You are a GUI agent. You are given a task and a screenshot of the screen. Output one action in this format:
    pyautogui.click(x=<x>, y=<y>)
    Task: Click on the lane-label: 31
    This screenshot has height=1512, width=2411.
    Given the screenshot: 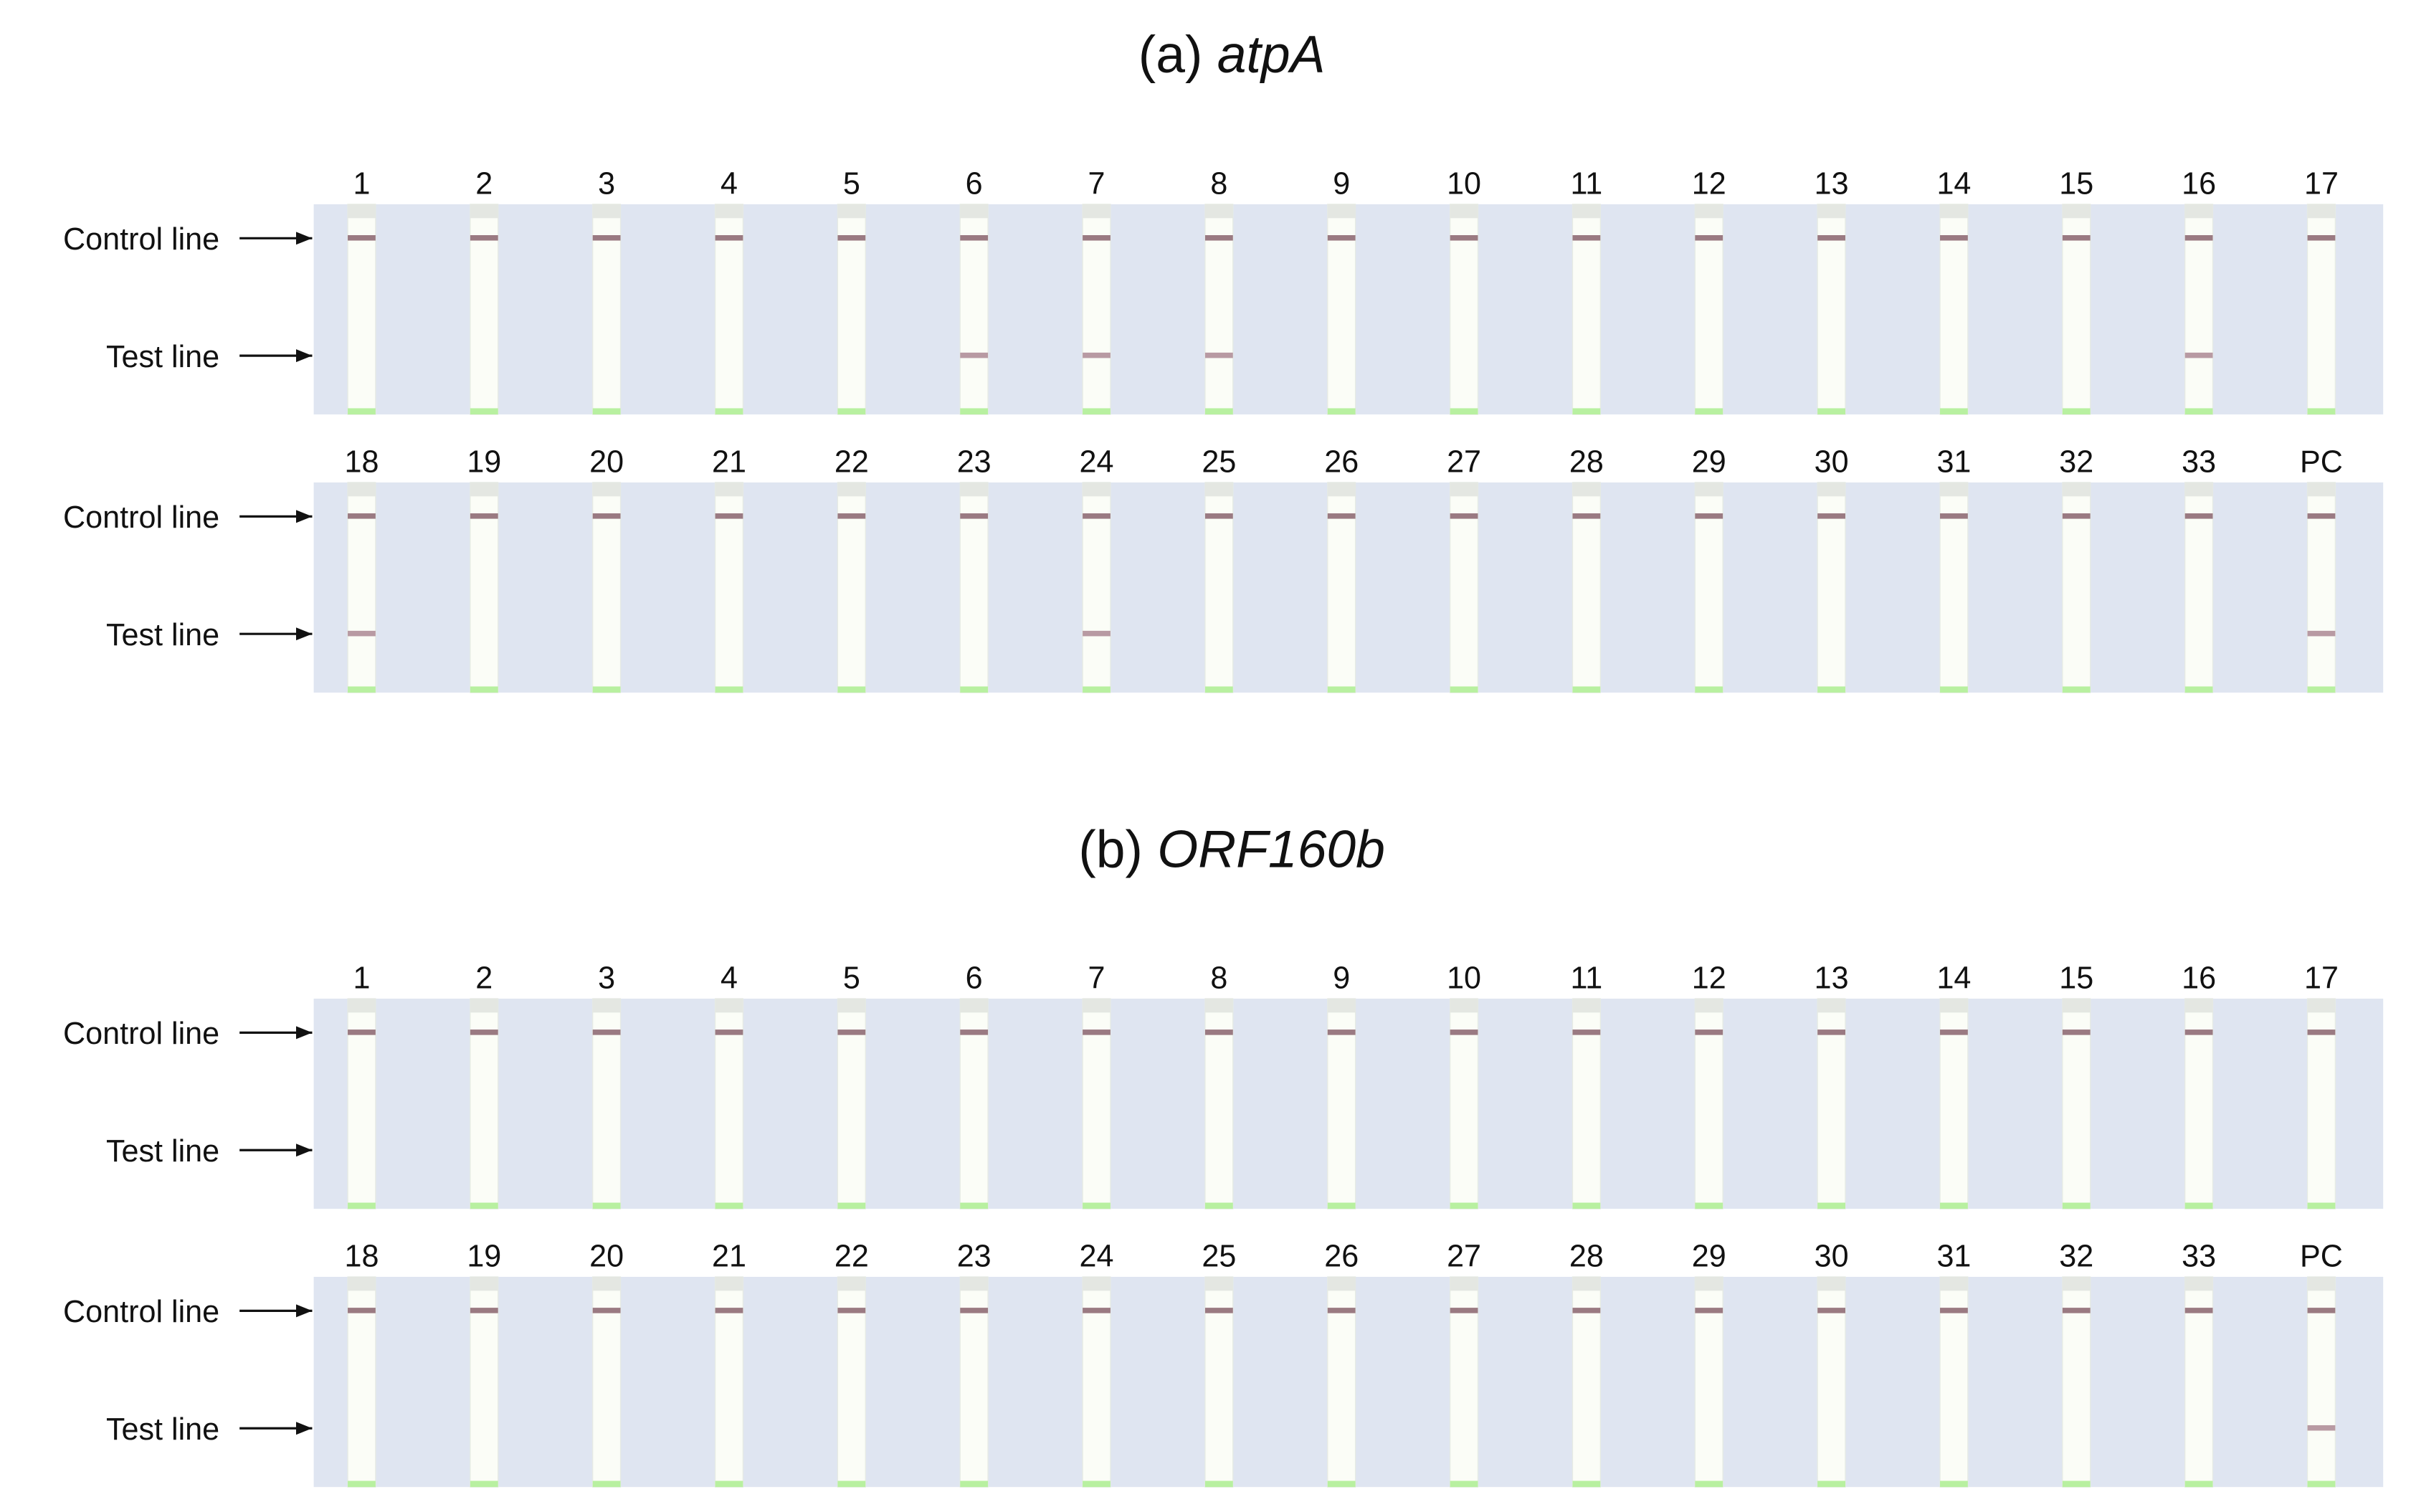 What is the action you would take?
    pyautogui.click(x=1953, y=1257)
    